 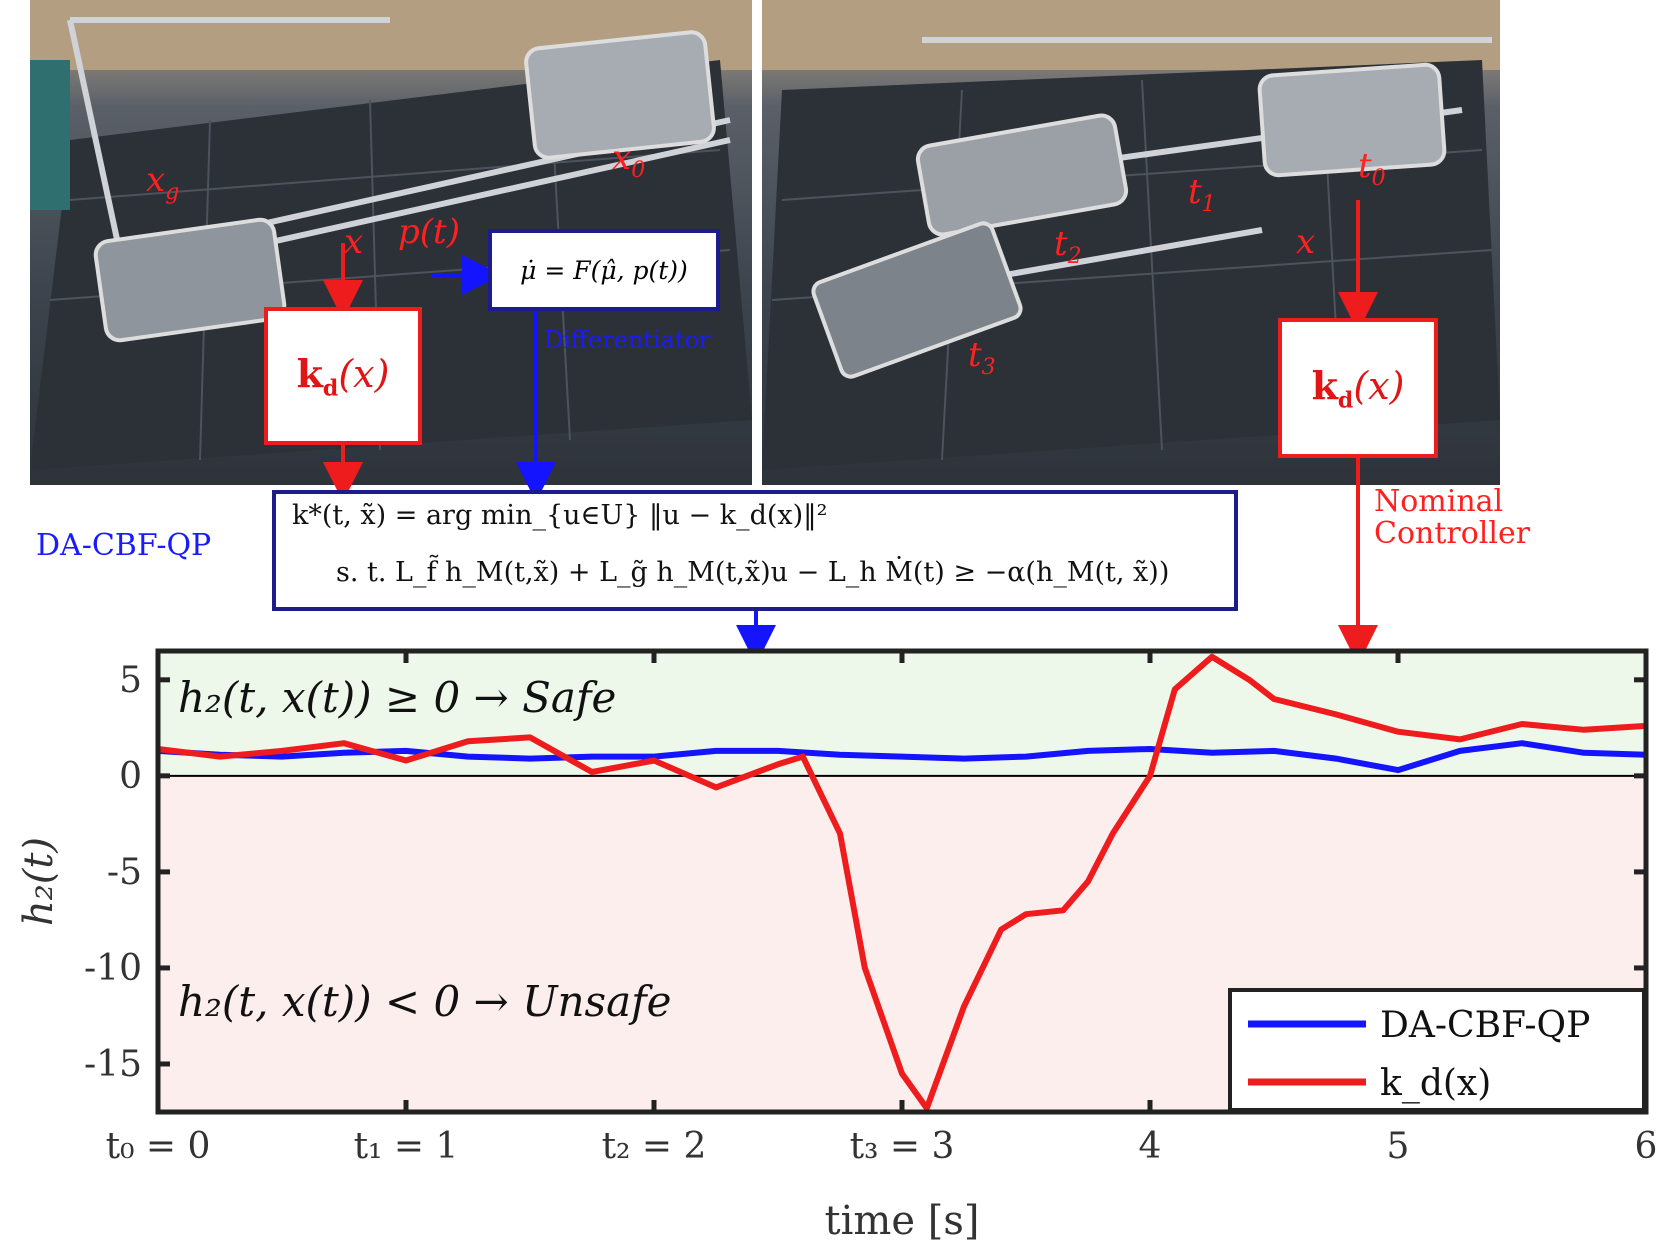 I want to click on y-tick-label-2: -5, so click(x=124, y=872).